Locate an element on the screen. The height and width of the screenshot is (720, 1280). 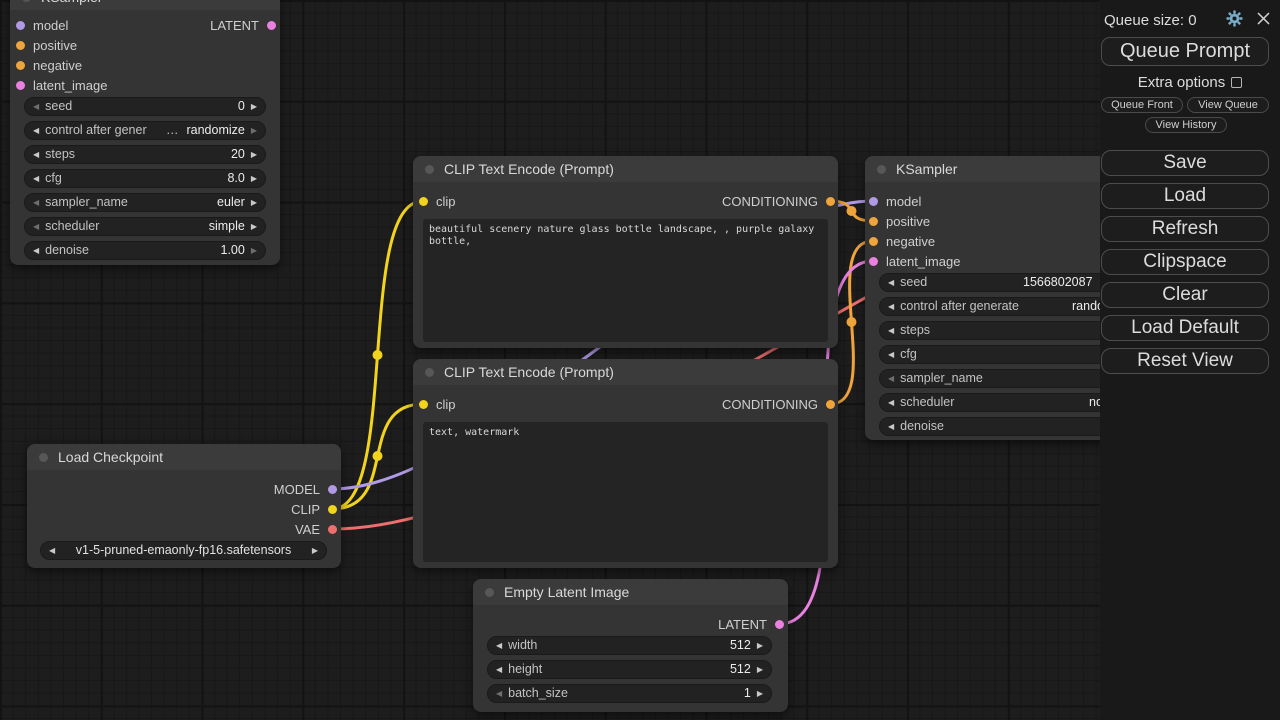
node-title-bar: KSampler is located at coordinates (145, 5).